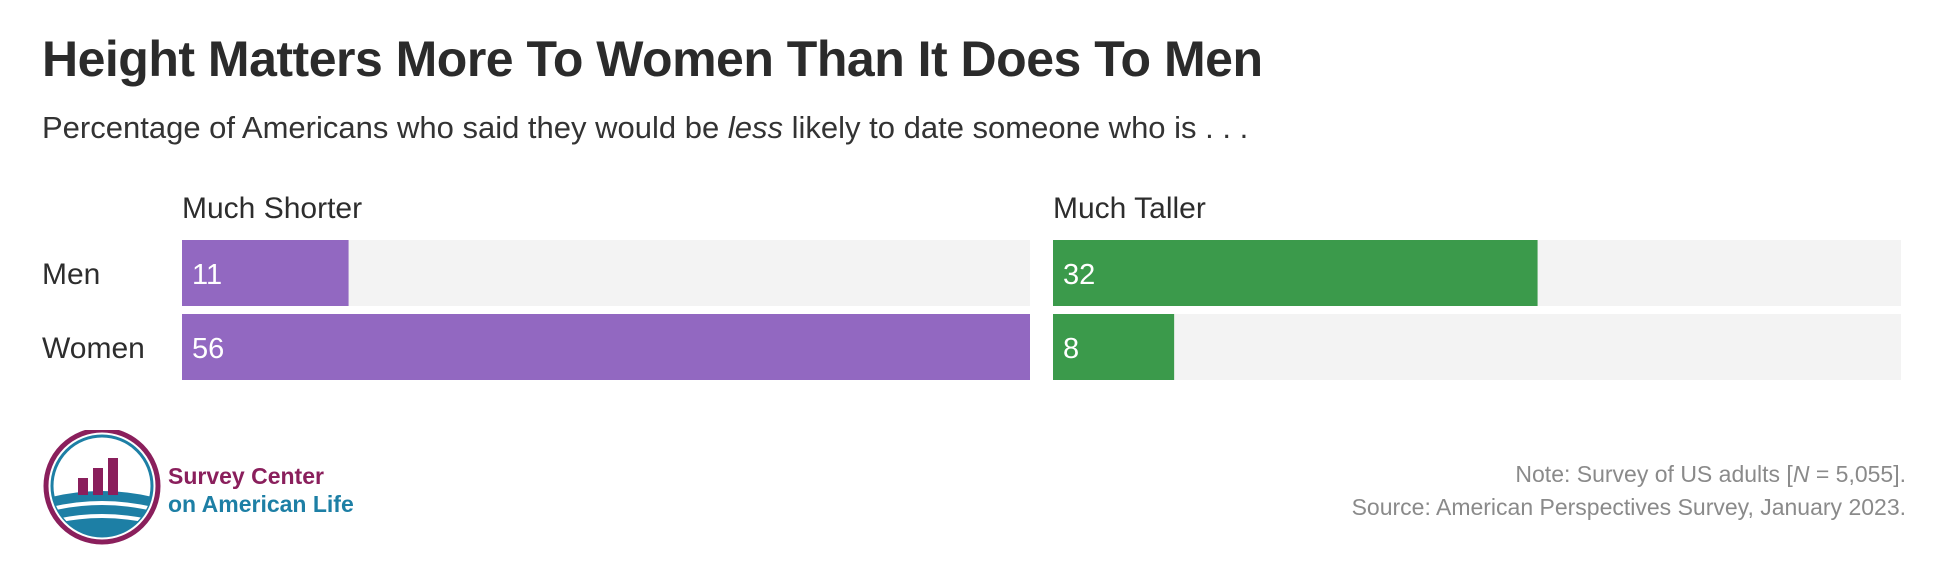  What do you see at coordinates (1129, 208) in the screenshot?
I see `panel-title-much-taller: Much Taller` at bounding box center [1129, 208].